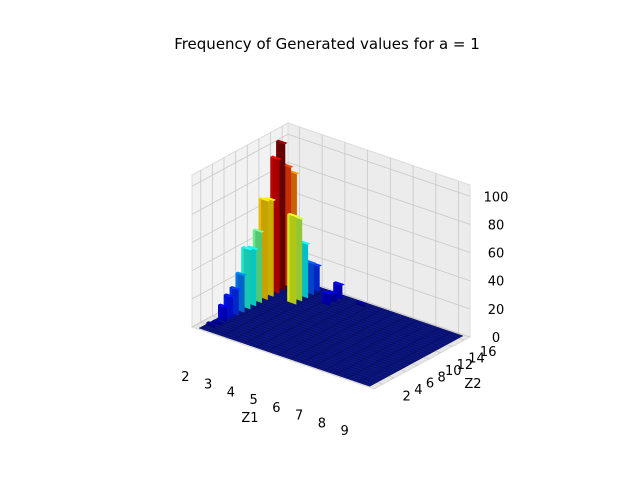 The image size is (640, 480). I want to click on grid-z-left, so click(240, 160).